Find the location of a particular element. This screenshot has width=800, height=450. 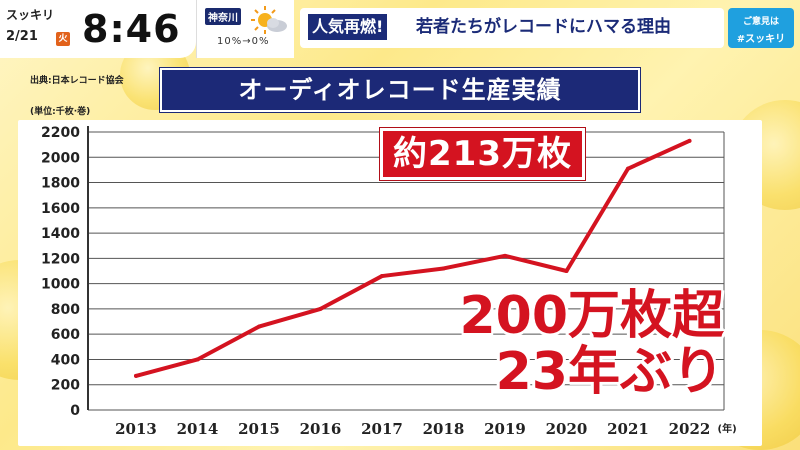

y-tick-label: 1400 is located at coordinates (60, 234).